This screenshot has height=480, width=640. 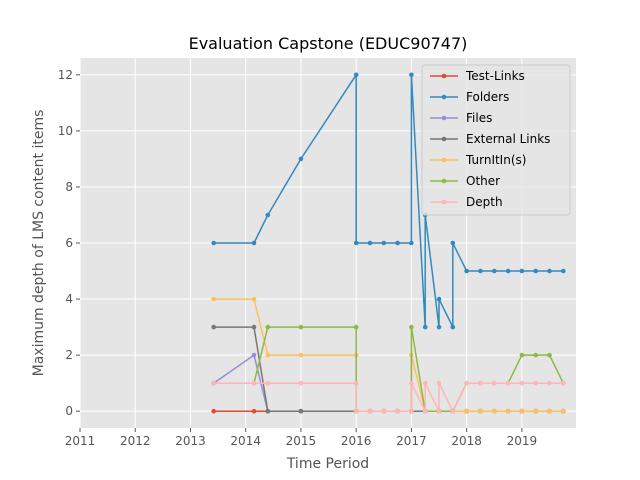 What do you see at coordinates (327, 464) in the screenshot?
I see `x-axis-label: Time Period` at bounding box center [327, 464].